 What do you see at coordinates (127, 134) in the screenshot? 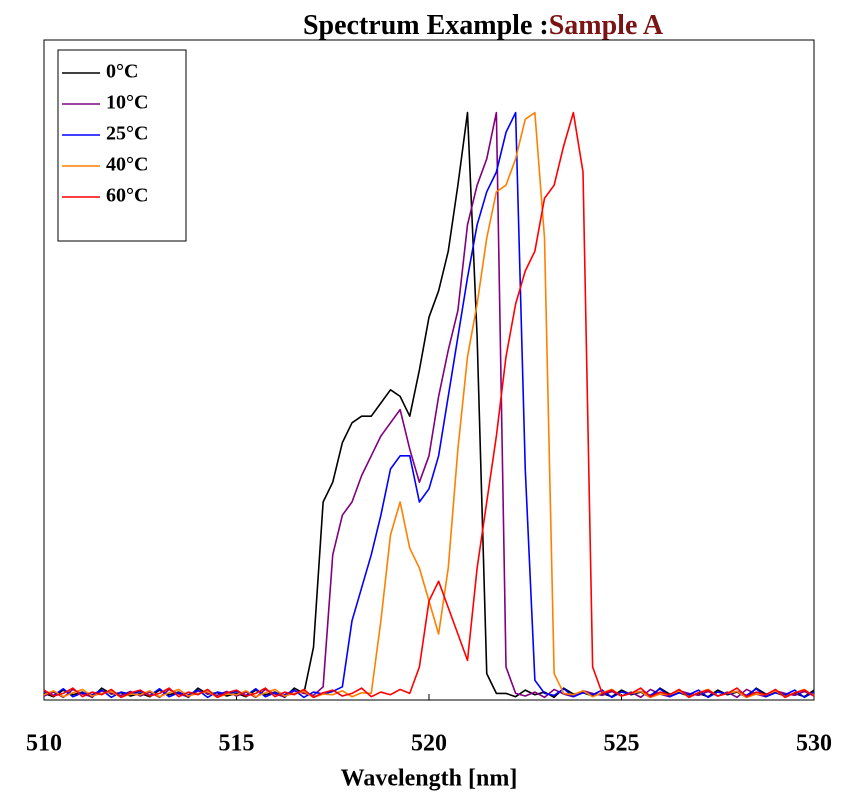
I see `legend-label: 25°C` at bounding box center [127, 134].